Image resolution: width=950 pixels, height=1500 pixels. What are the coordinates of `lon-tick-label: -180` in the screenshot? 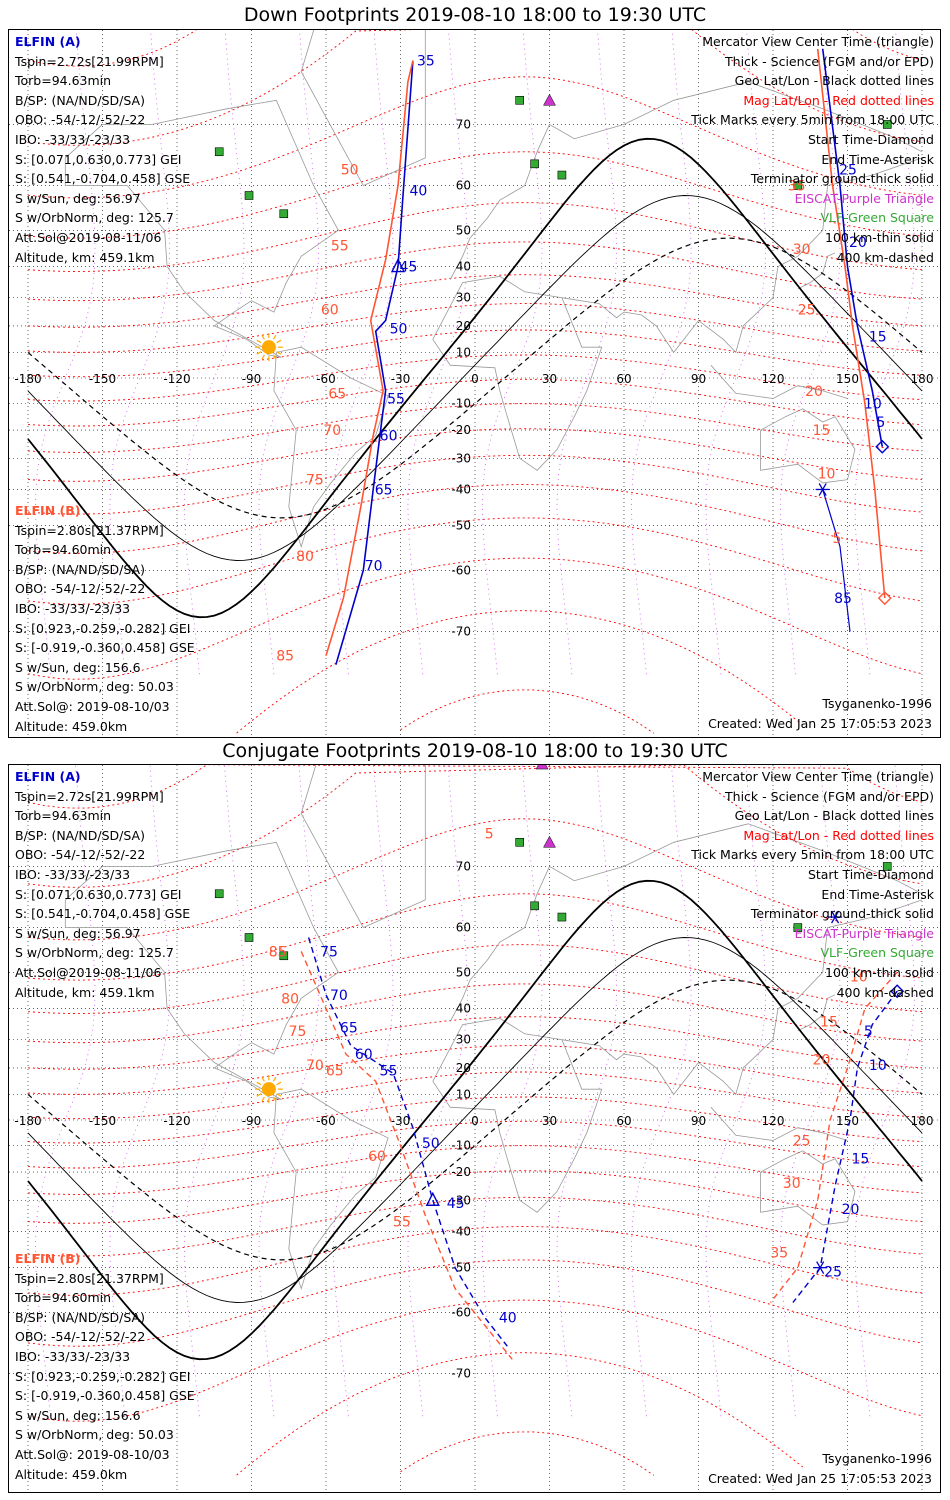 It's located at (27, 1121).